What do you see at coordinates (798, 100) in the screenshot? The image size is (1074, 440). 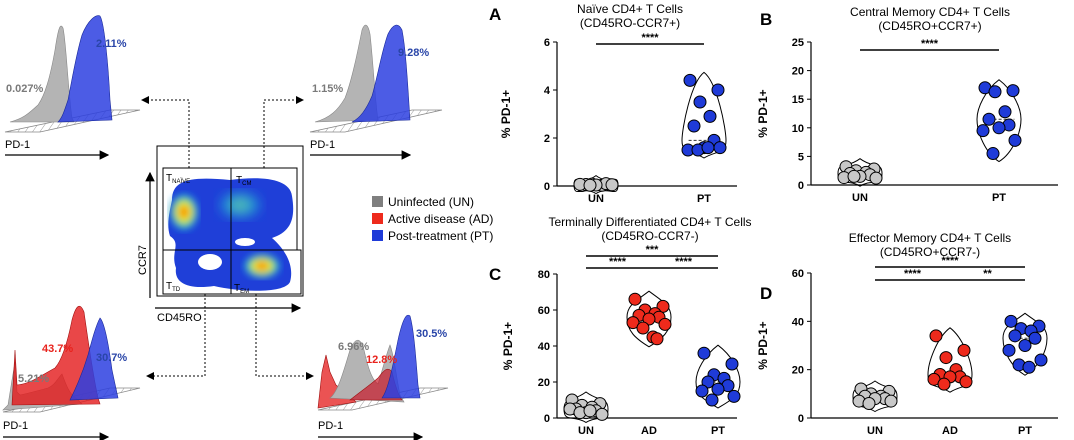 I see `y-tick-label: 15` at bounding box center [798, 100].